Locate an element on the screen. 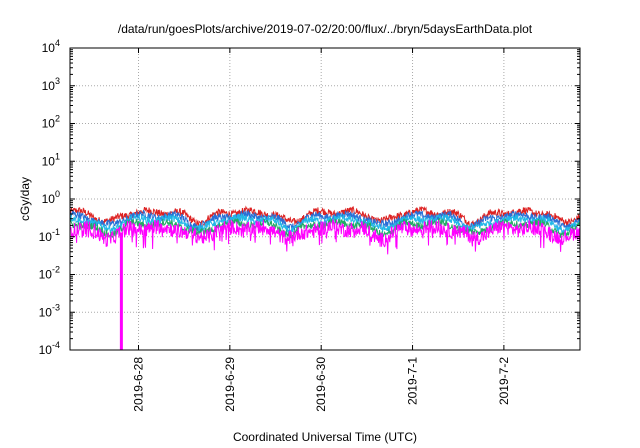  y-tick-label: 10¹ is located at coordinates (51, 159).